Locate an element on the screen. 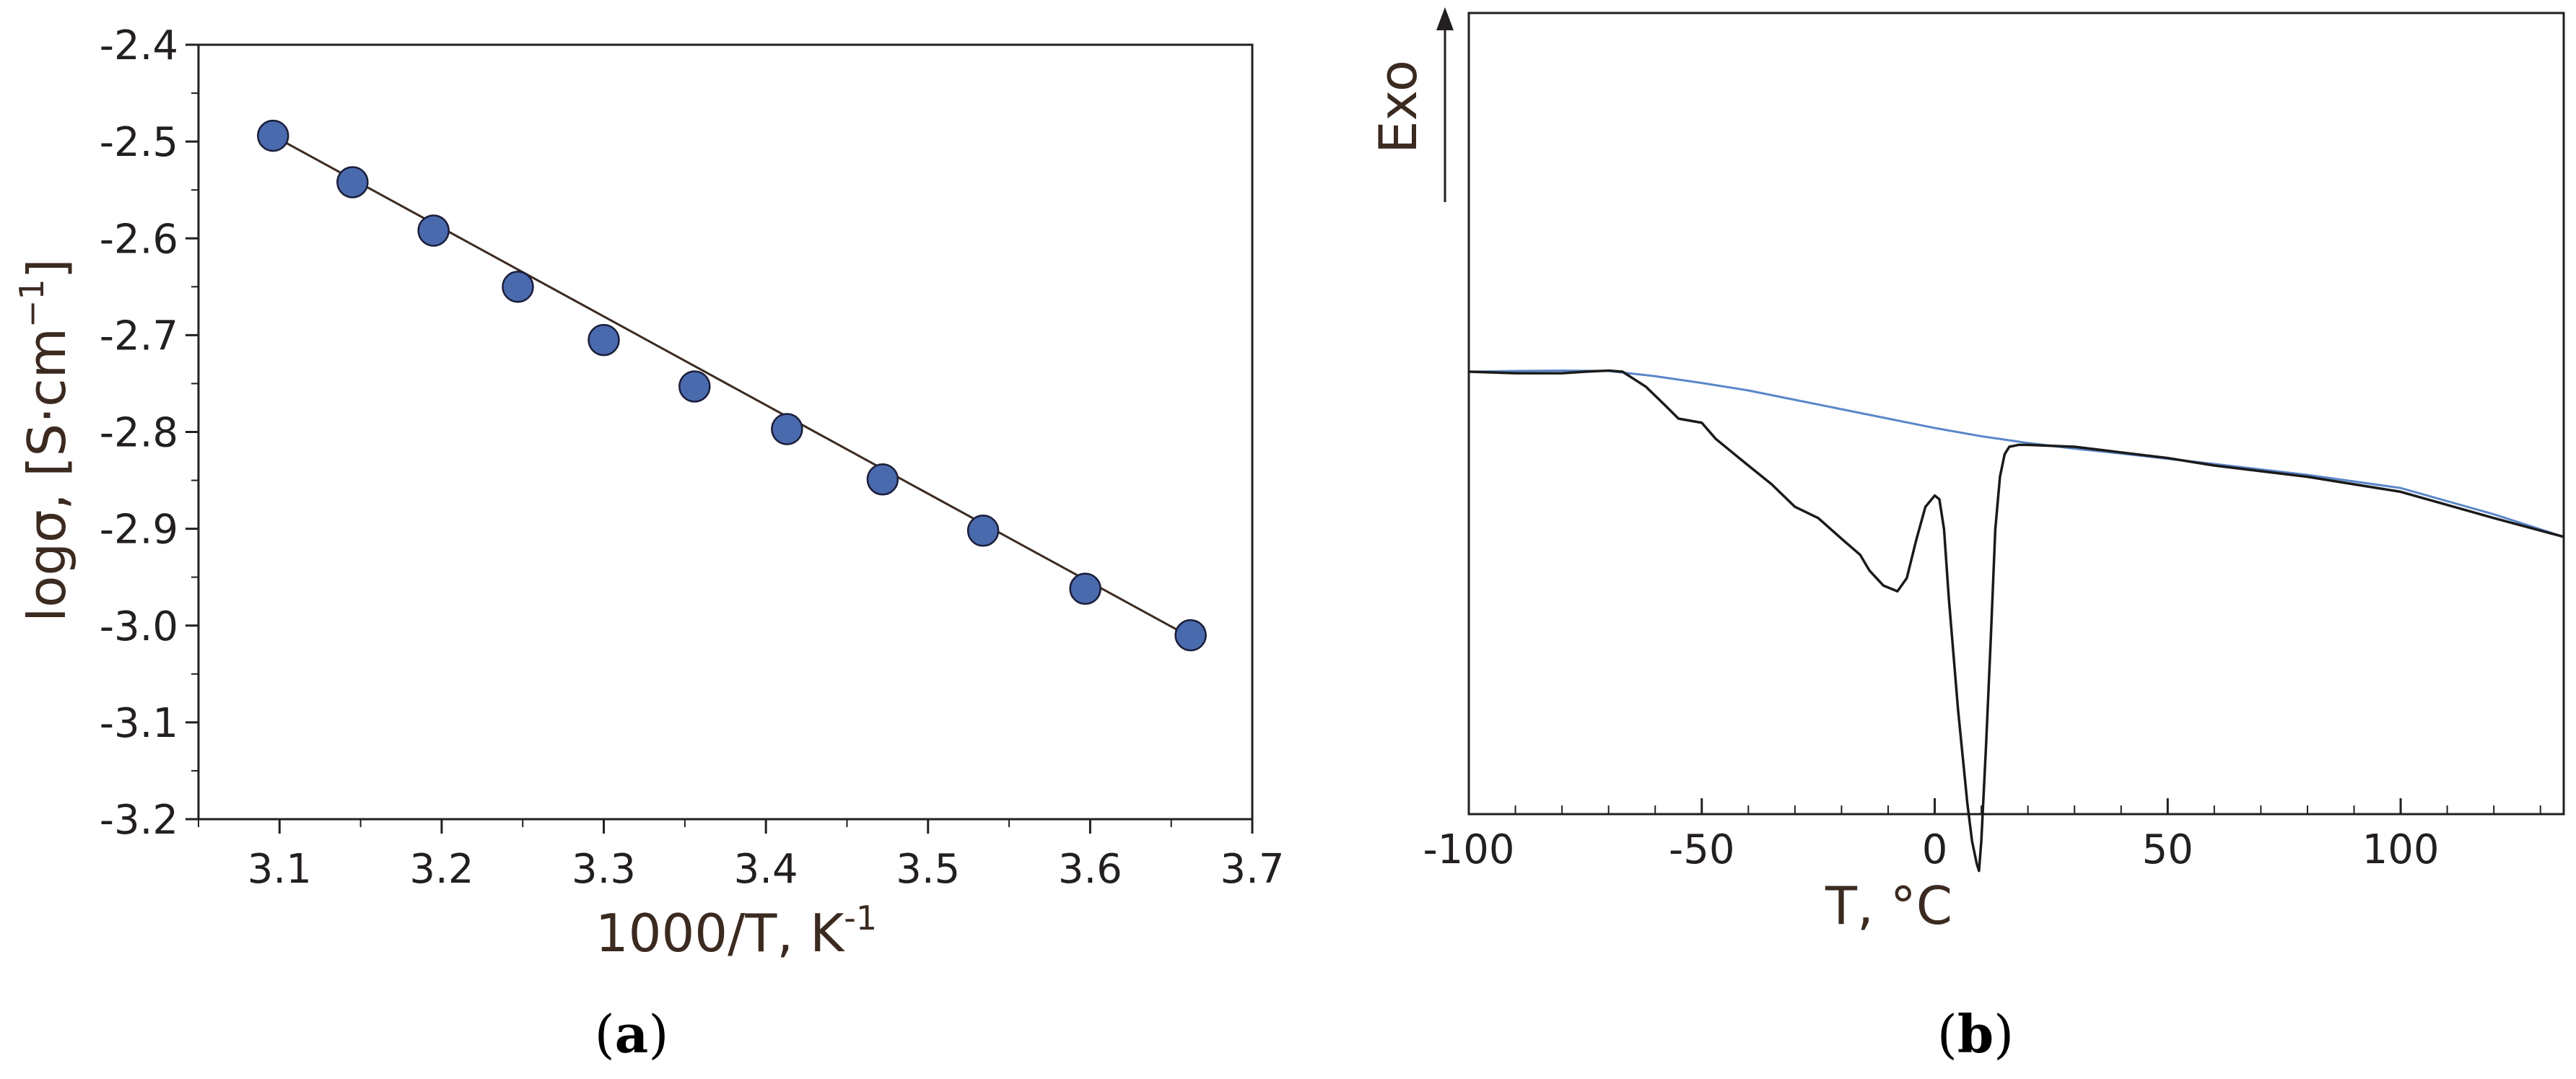  panel-a-y-tick-label: -3.2 is located at coordinates (139, 820).